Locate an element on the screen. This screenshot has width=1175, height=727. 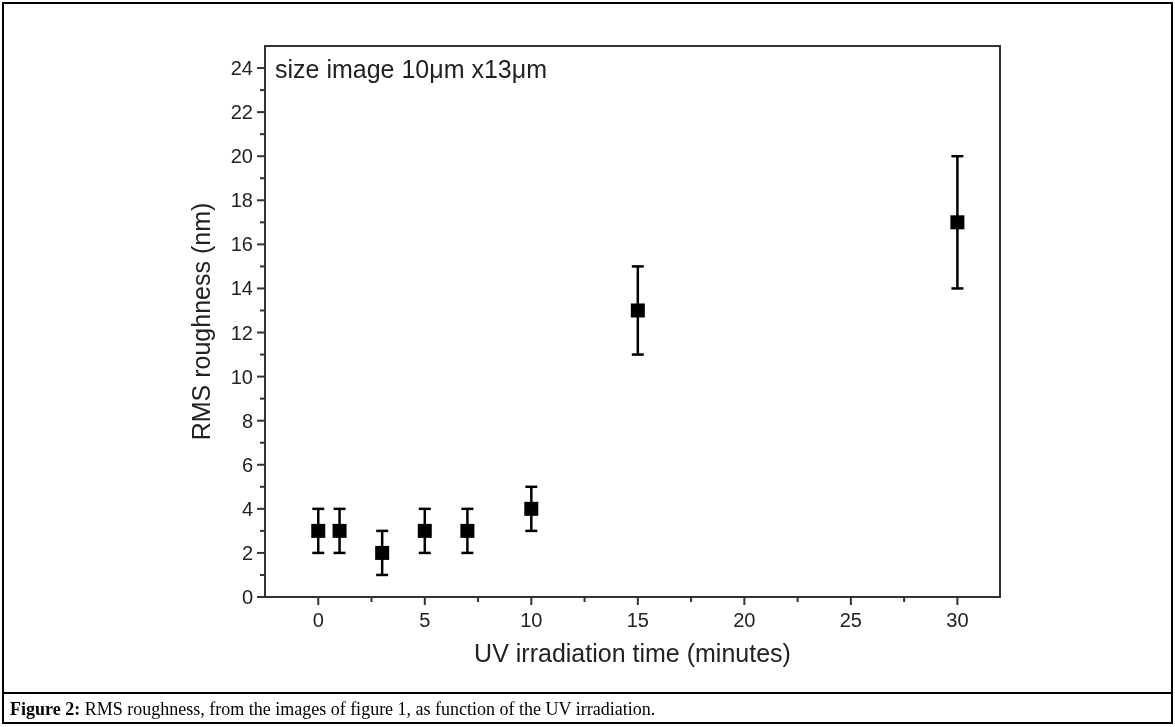
y-tick-label: 16 is located at coordinates (241, 244).